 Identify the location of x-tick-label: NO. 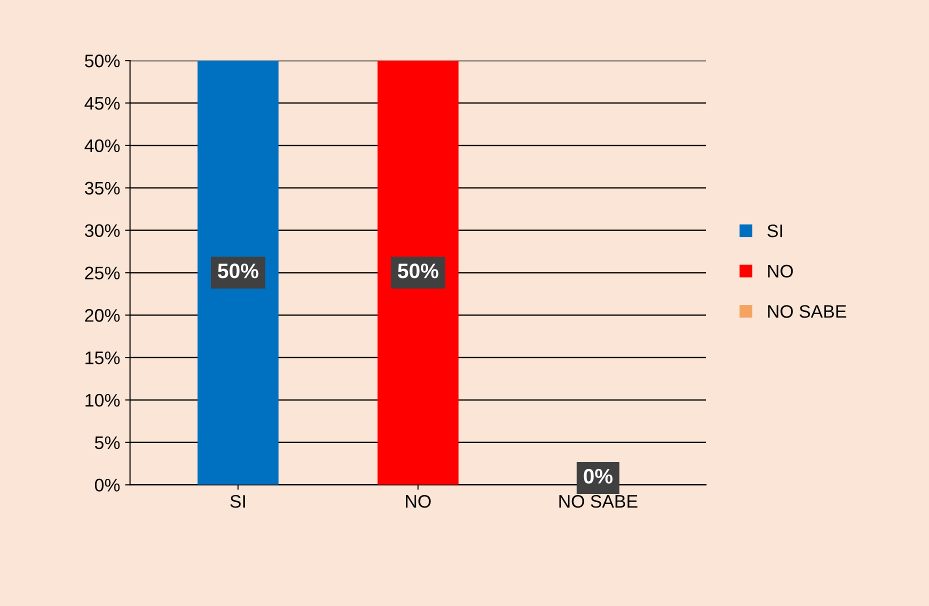
(418, 501).